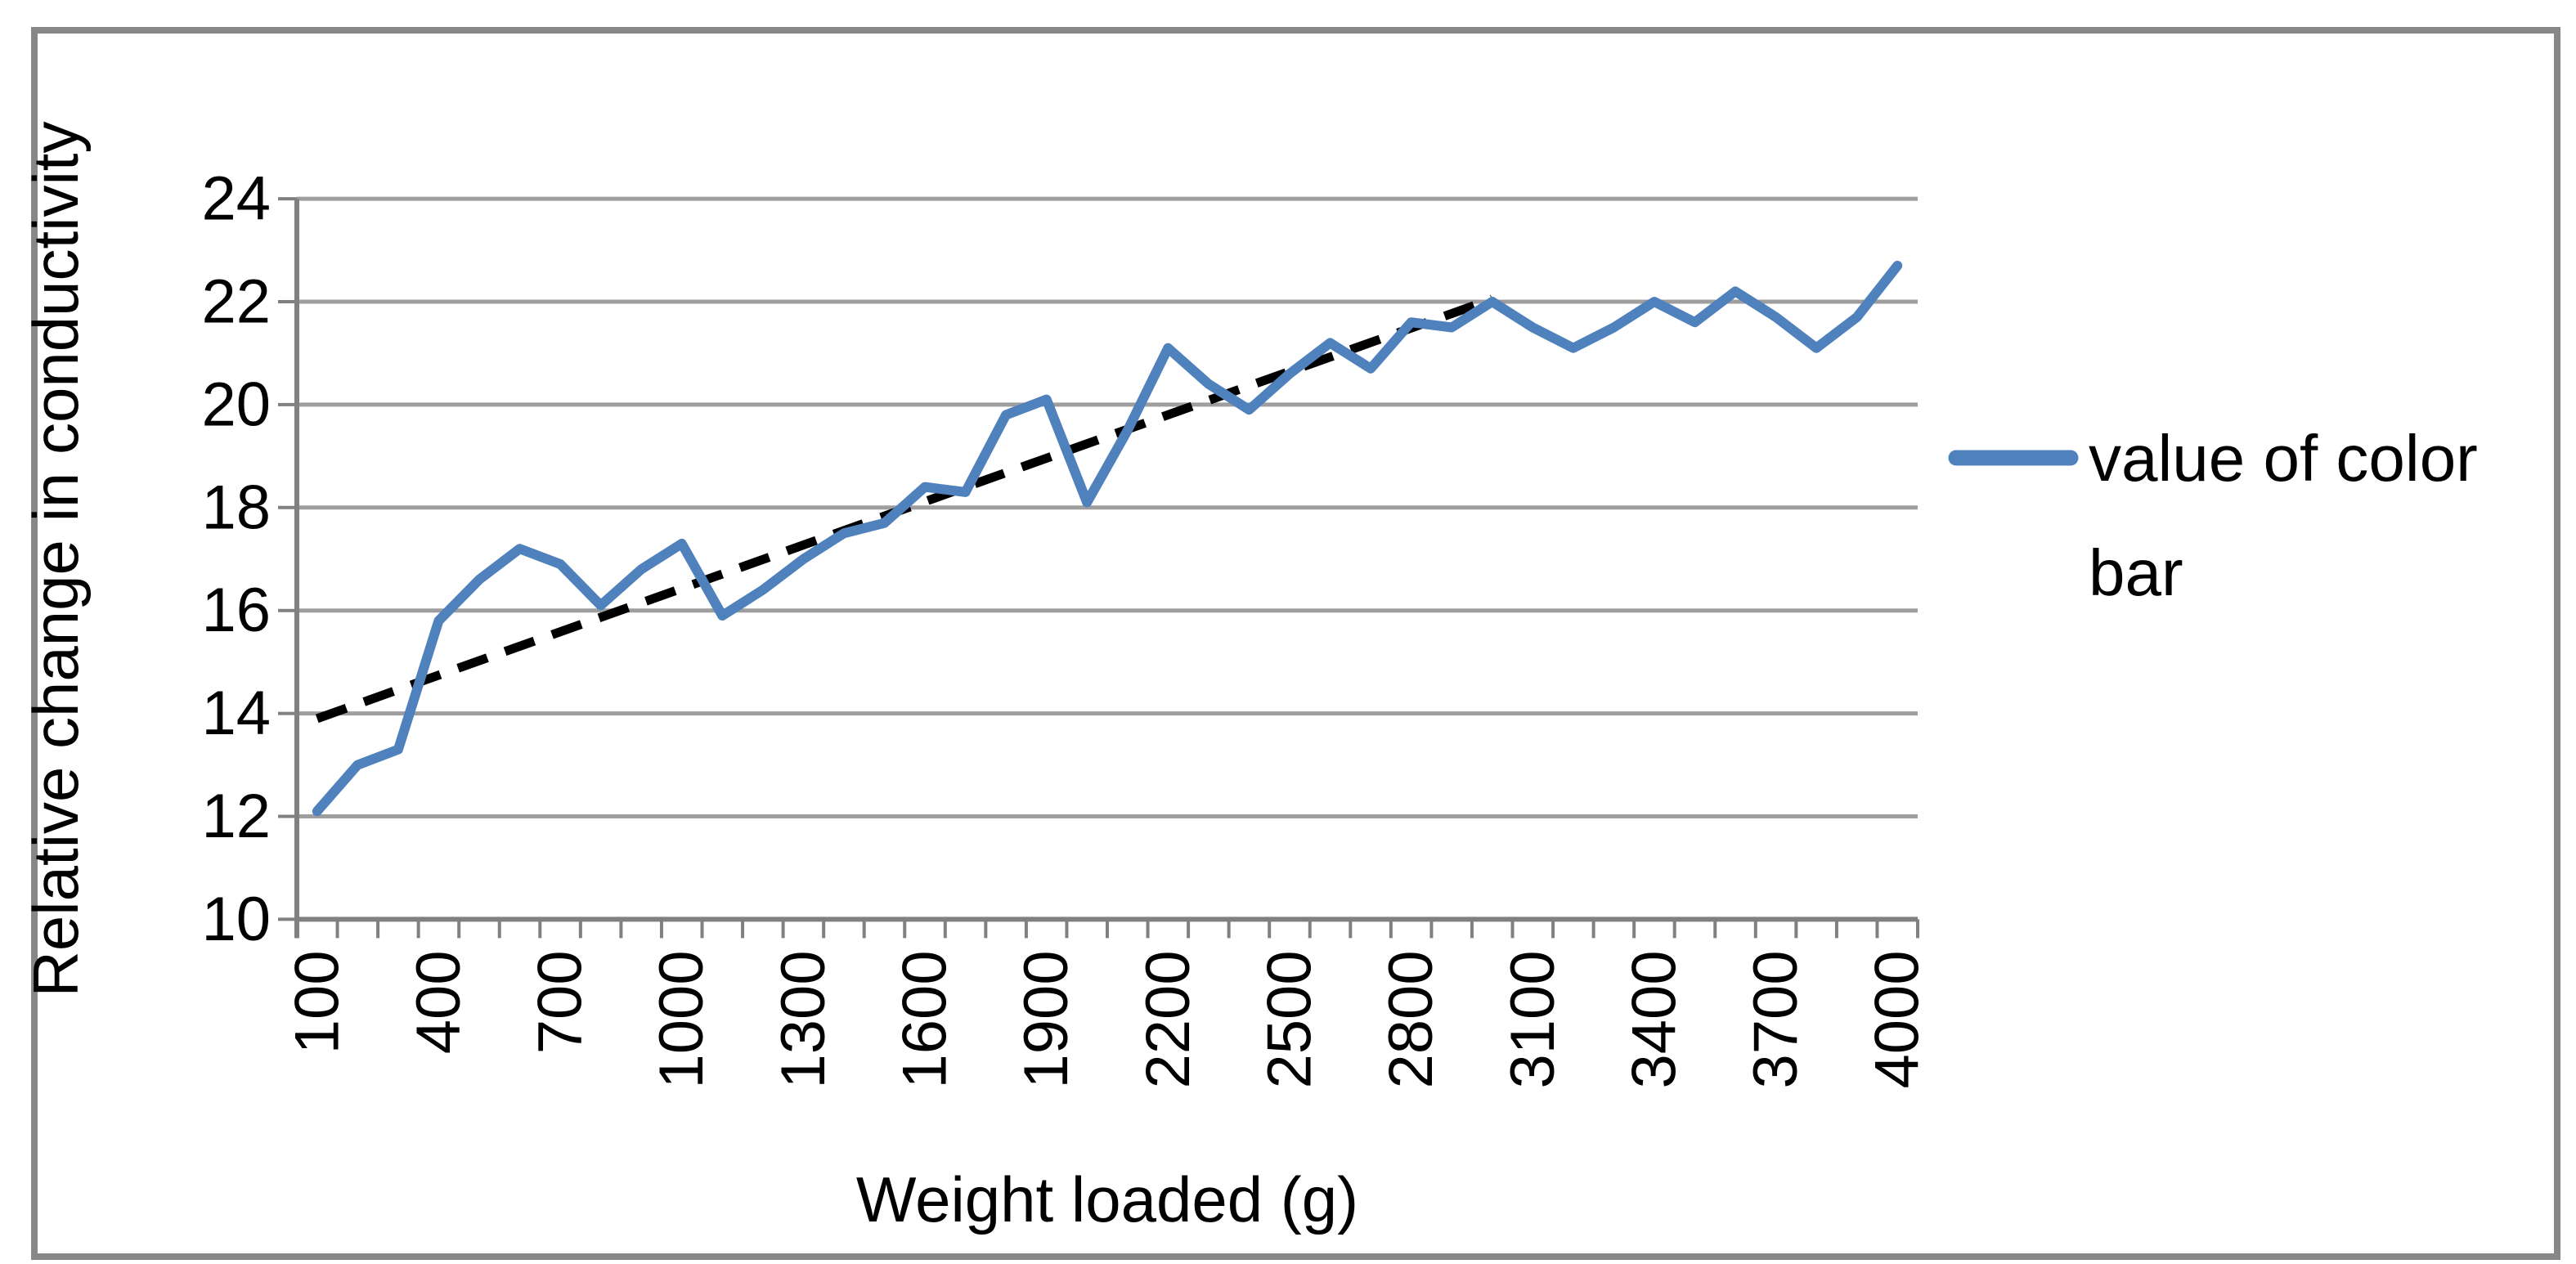 This screenshot has height=1264, width=2576. I want to click on legend: value of color bar, so click(2213, 515).